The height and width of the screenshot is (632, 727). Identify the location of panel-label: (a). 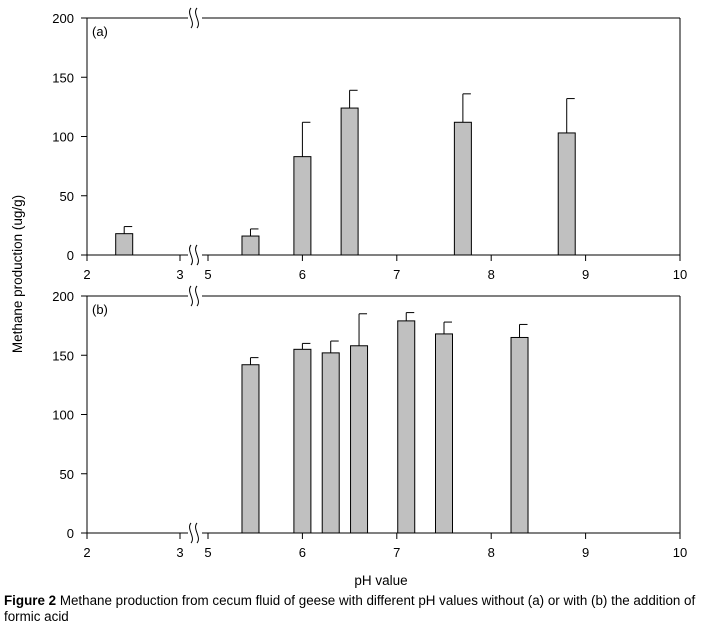
(100, 31).